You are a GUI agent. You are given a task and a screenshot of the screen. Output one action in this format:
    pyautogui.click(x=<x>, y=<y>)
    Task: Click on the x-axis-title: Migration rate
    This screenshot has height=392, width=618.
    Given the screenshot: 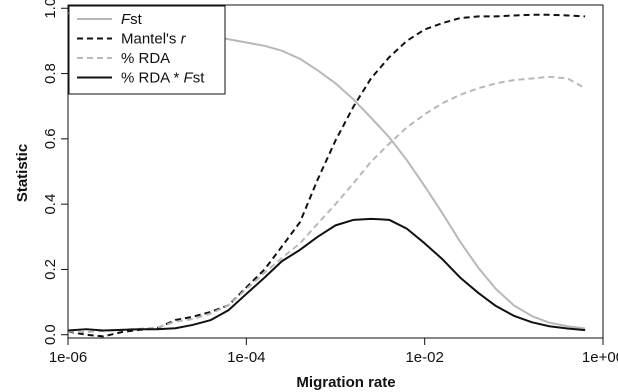 What is the action you would take?
    pyautogui.click(x=345, y=382)
    